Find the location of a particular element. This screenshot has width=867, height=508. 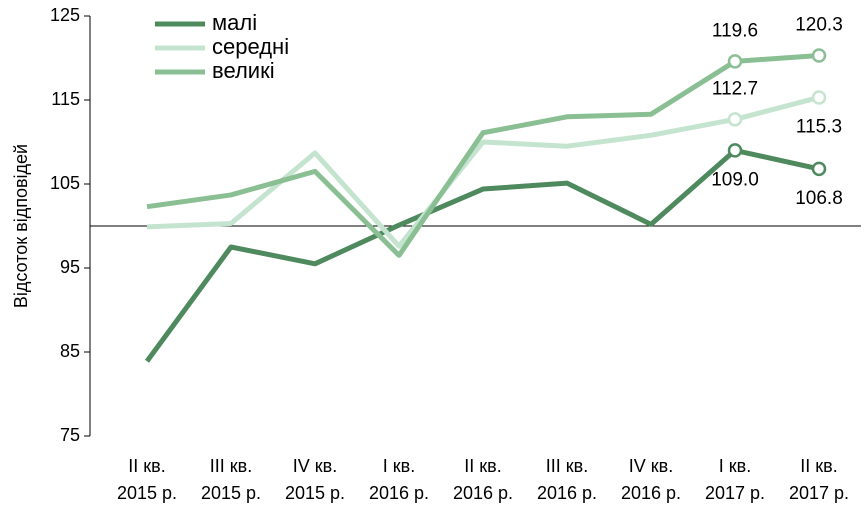

legend-label: малі is located at coordinates (234, 22).